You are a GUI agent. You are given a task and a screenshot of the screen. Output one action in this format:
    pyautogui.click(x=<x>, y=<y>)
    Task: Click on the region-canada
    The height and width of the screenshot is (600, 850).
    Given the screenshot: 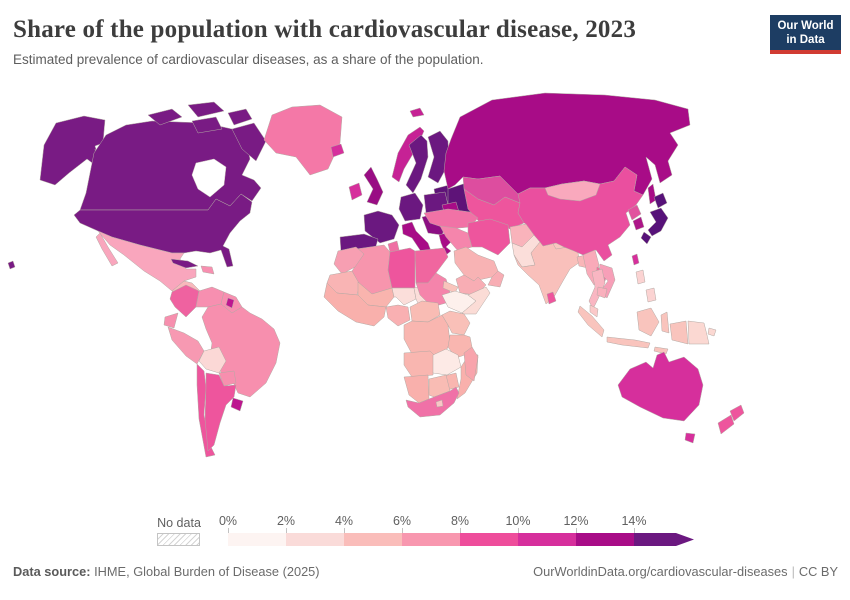 What is the action you would take?
    pyautogui.click(x=170, y=165)
    